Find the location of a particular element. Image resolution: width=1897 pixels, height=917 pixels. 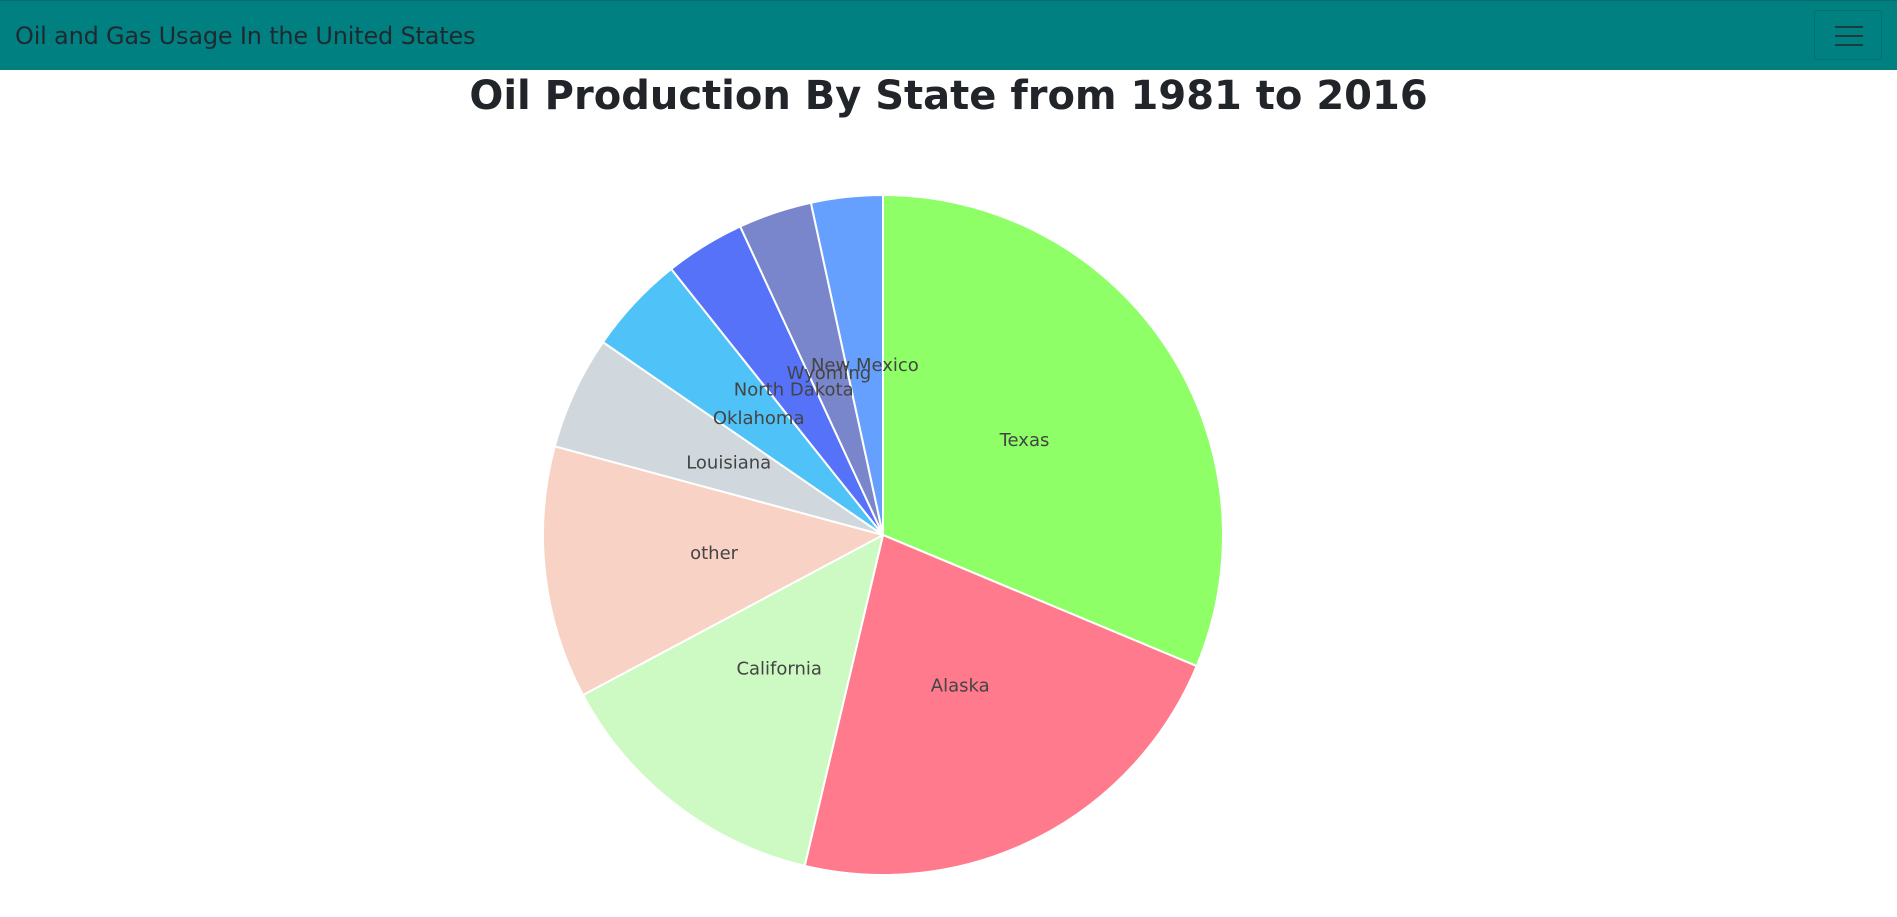

pie-slice-new-mexico is located at coordinates (846, 365).